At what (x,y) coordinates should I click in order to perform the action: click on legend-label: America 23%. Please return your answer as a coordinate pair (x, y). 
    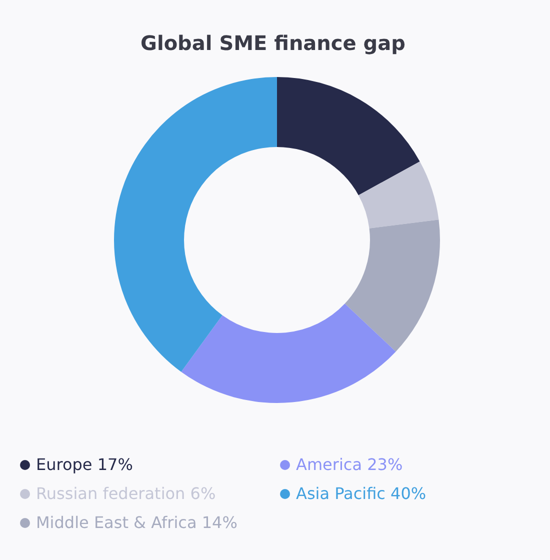
    Looking at the image, I should click on (349, 464).